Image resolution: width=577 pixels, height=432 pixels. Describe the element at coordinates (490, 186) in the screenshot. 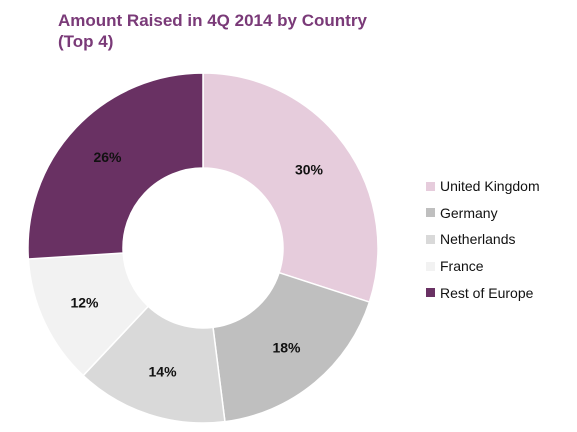

I see `legend-label-united-kingdom: United Kingdom` at that location.